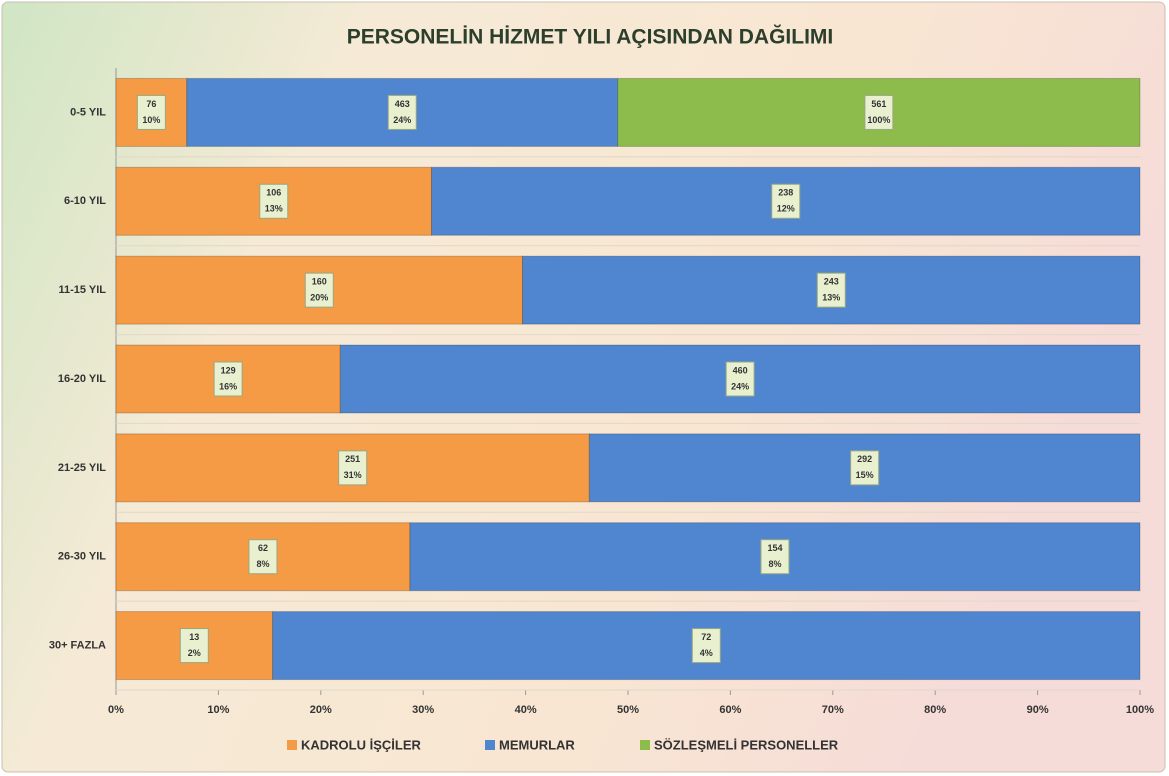  Describe the element at coordinates (319, 298) in the screenshot. I see `percent-label: 20%` at that location.